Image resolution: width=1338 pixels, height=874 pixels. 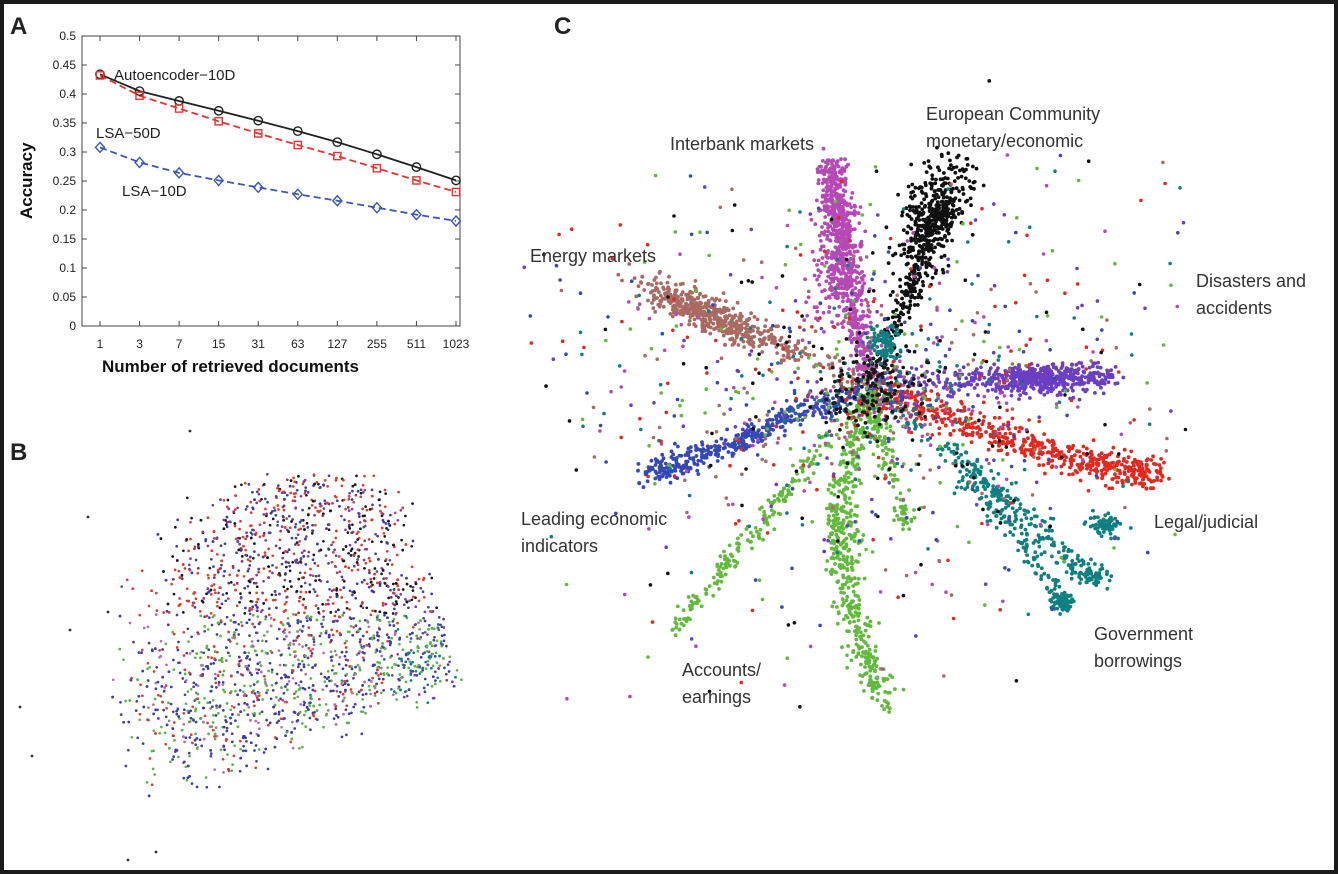 What do you see at coordinates (18, 452) in the screenshot?
I see `panel-label-b: B` at bounding box center [18, 452].